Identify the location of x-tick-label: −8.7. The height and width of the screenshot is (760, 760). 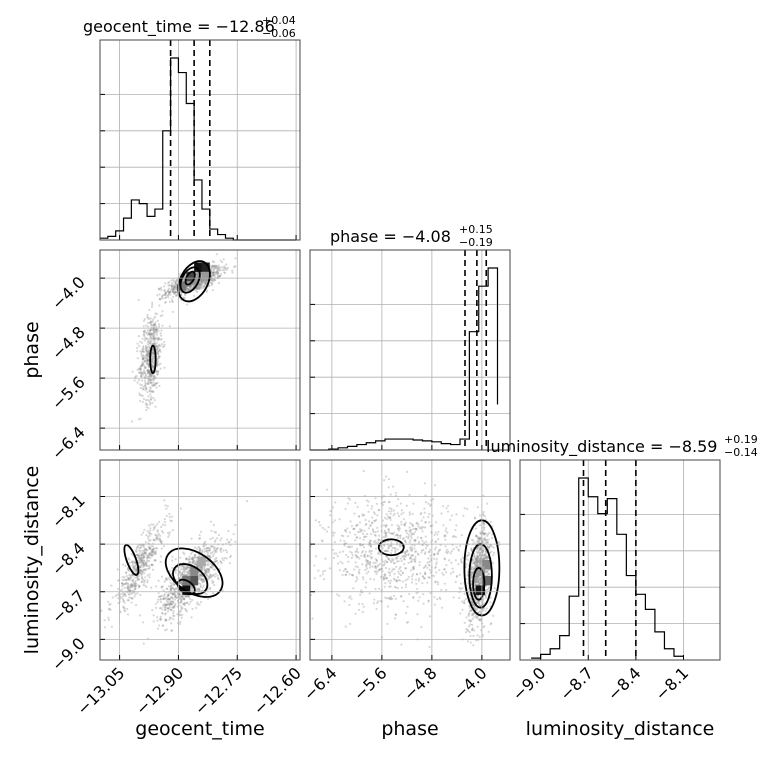
(576, 683).